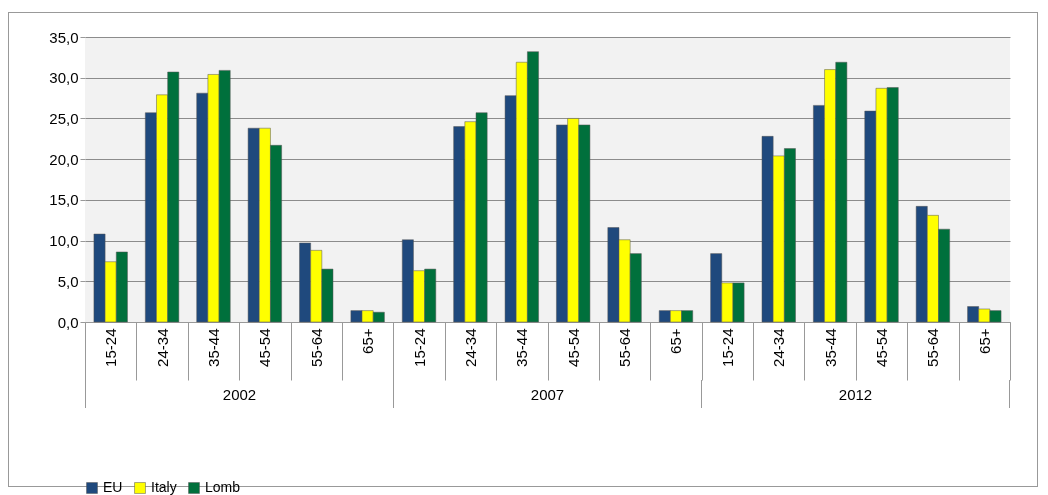 The height and width of the screenshot is (495, 1048). What do you see at coordinates (64, 200) in the screenshot?
I see `y-tick-label: 15,0` at bounding box center [64, 200].